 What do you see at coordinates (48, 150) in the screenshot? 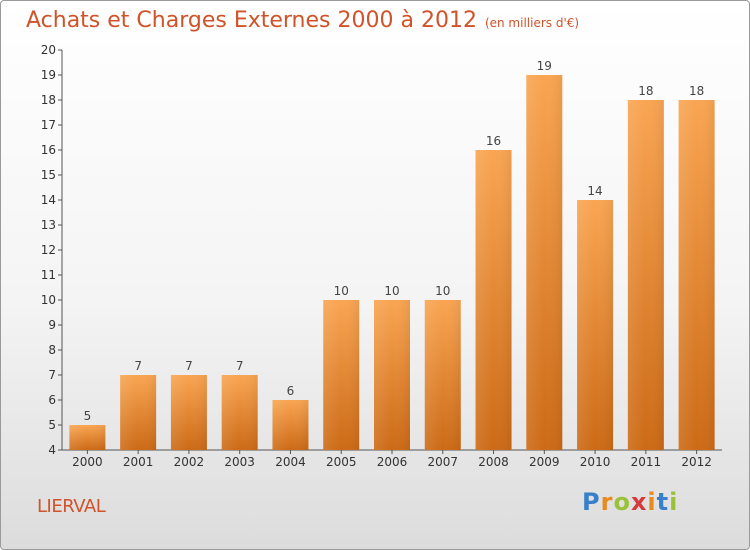
I see `y-tick-label: 16` at bounding box center [48, 150].